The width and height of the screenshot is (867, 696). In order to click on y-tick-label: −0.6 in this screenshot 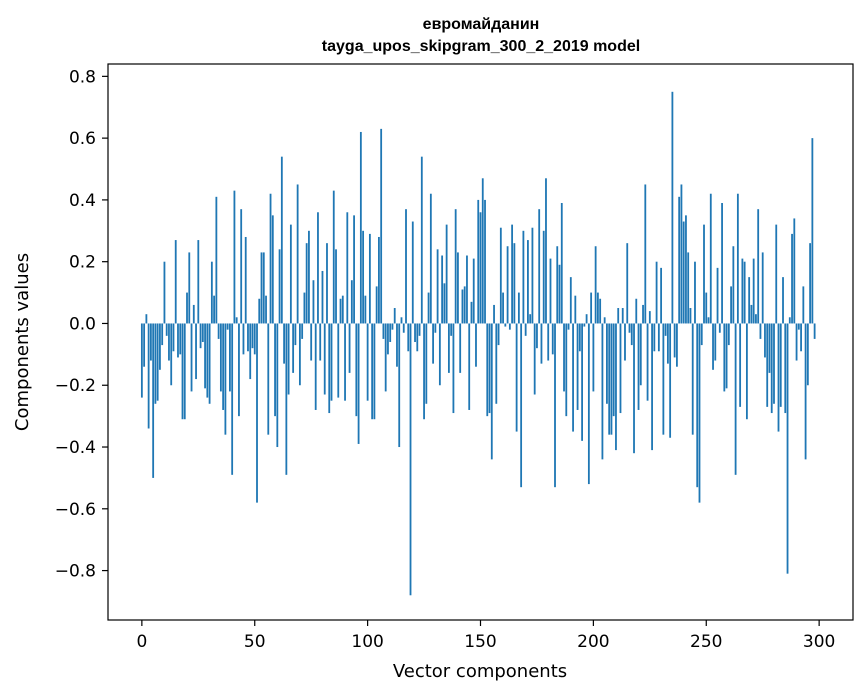, I will do `click(75, 510)`.